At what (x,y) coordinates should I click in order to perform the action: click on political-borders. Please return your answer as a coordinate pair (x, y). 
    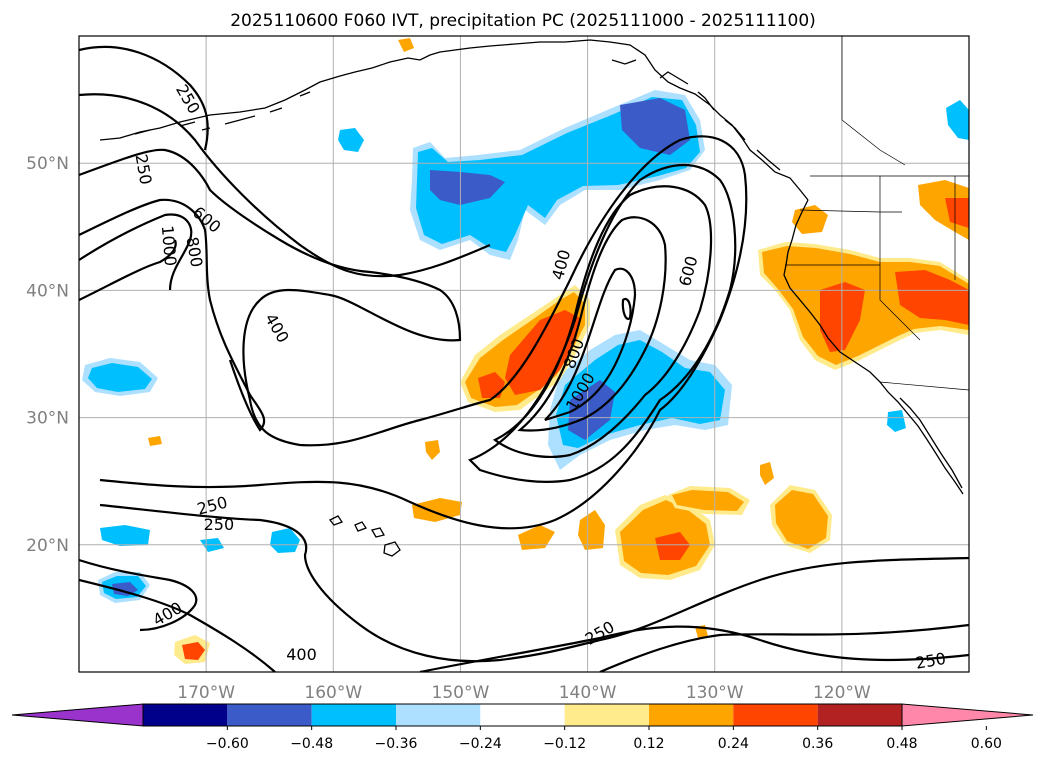
    Looking at the image, I should click on (877, 213).